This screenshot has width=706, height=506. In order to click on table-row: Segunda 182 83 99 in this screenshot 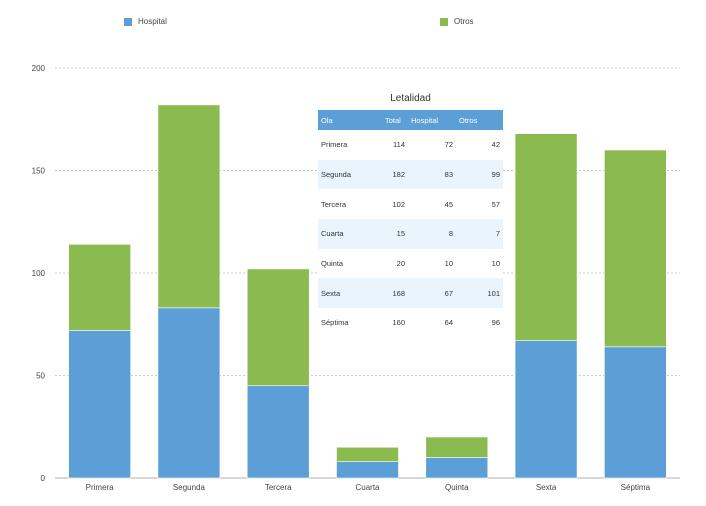, I will do `click(410, 174)`.